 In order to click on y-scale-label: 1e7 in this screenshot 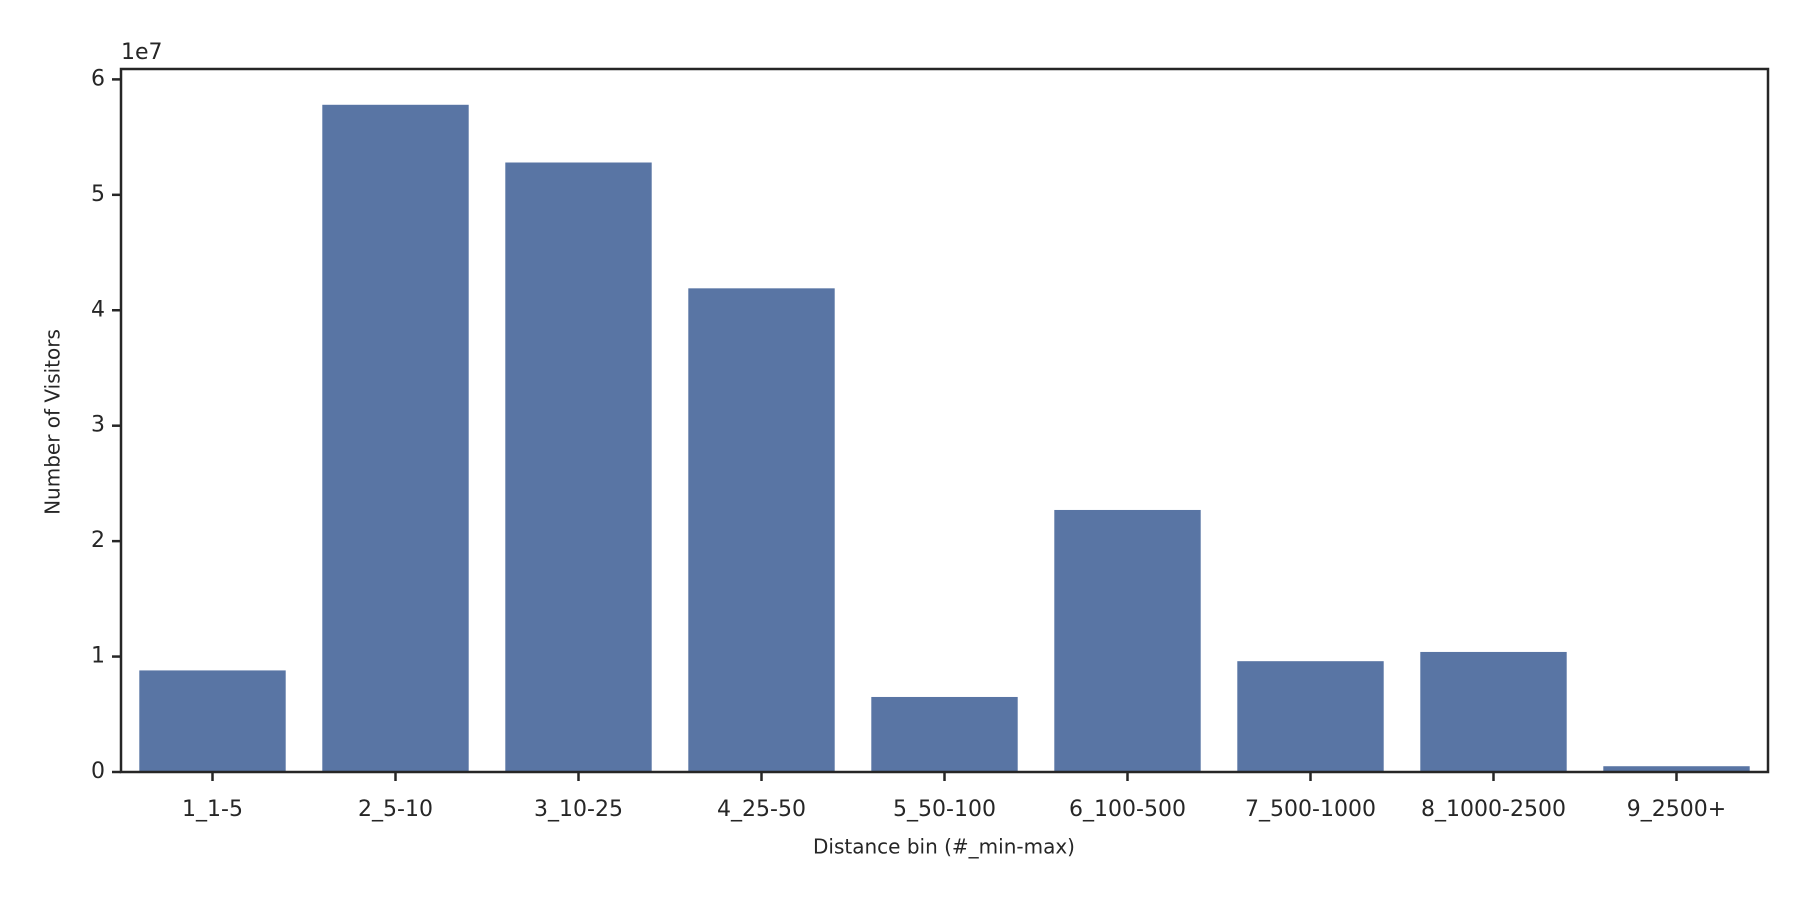, I will do `click(142, 52)`.